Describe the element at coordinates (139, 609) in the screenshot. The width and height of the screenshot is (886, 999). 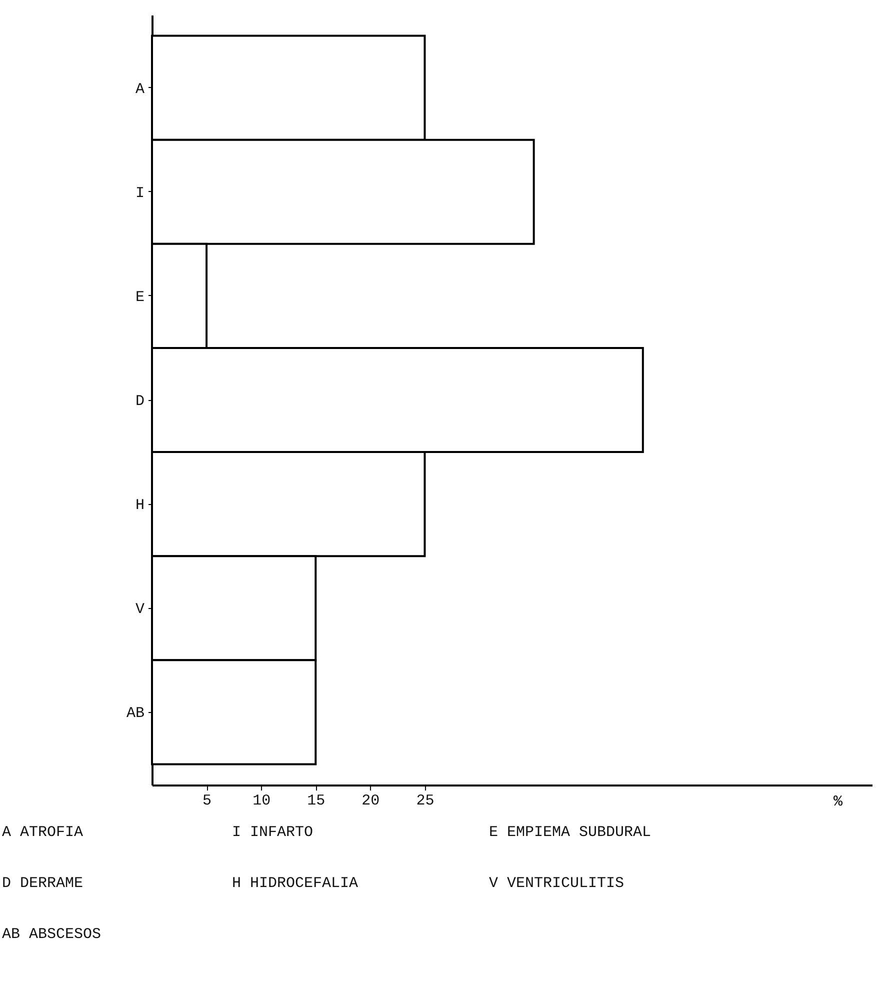
I see `y-tick-label: V` at that location.